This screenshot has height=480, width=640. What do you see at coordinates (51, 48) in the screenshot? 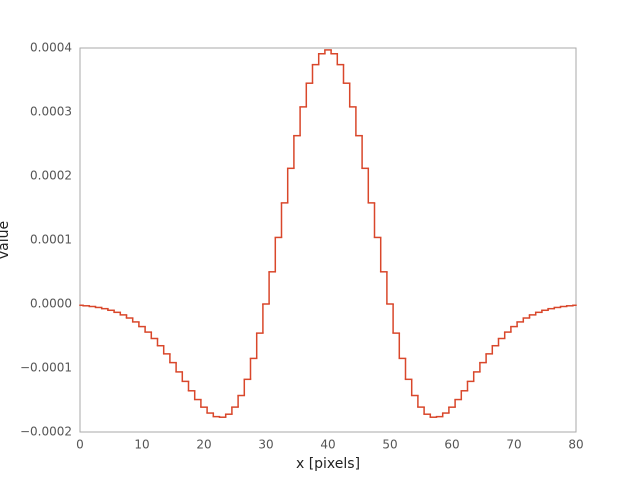
I see `y-tick-label: 0.0004` at bounding box center [51, 48].